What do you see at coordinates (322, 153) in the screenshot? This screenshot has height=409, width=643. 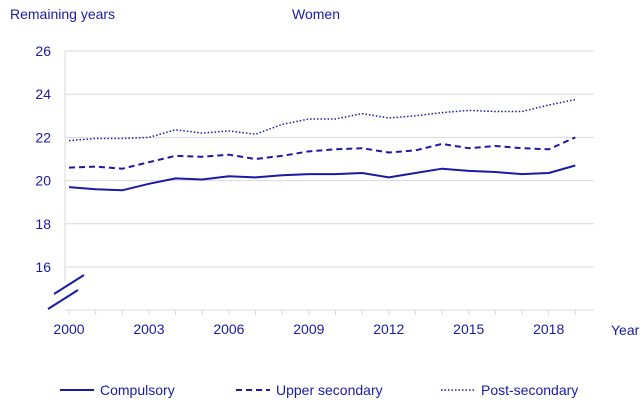 I see `series-line-dashed` at bounding box center [322, 153].